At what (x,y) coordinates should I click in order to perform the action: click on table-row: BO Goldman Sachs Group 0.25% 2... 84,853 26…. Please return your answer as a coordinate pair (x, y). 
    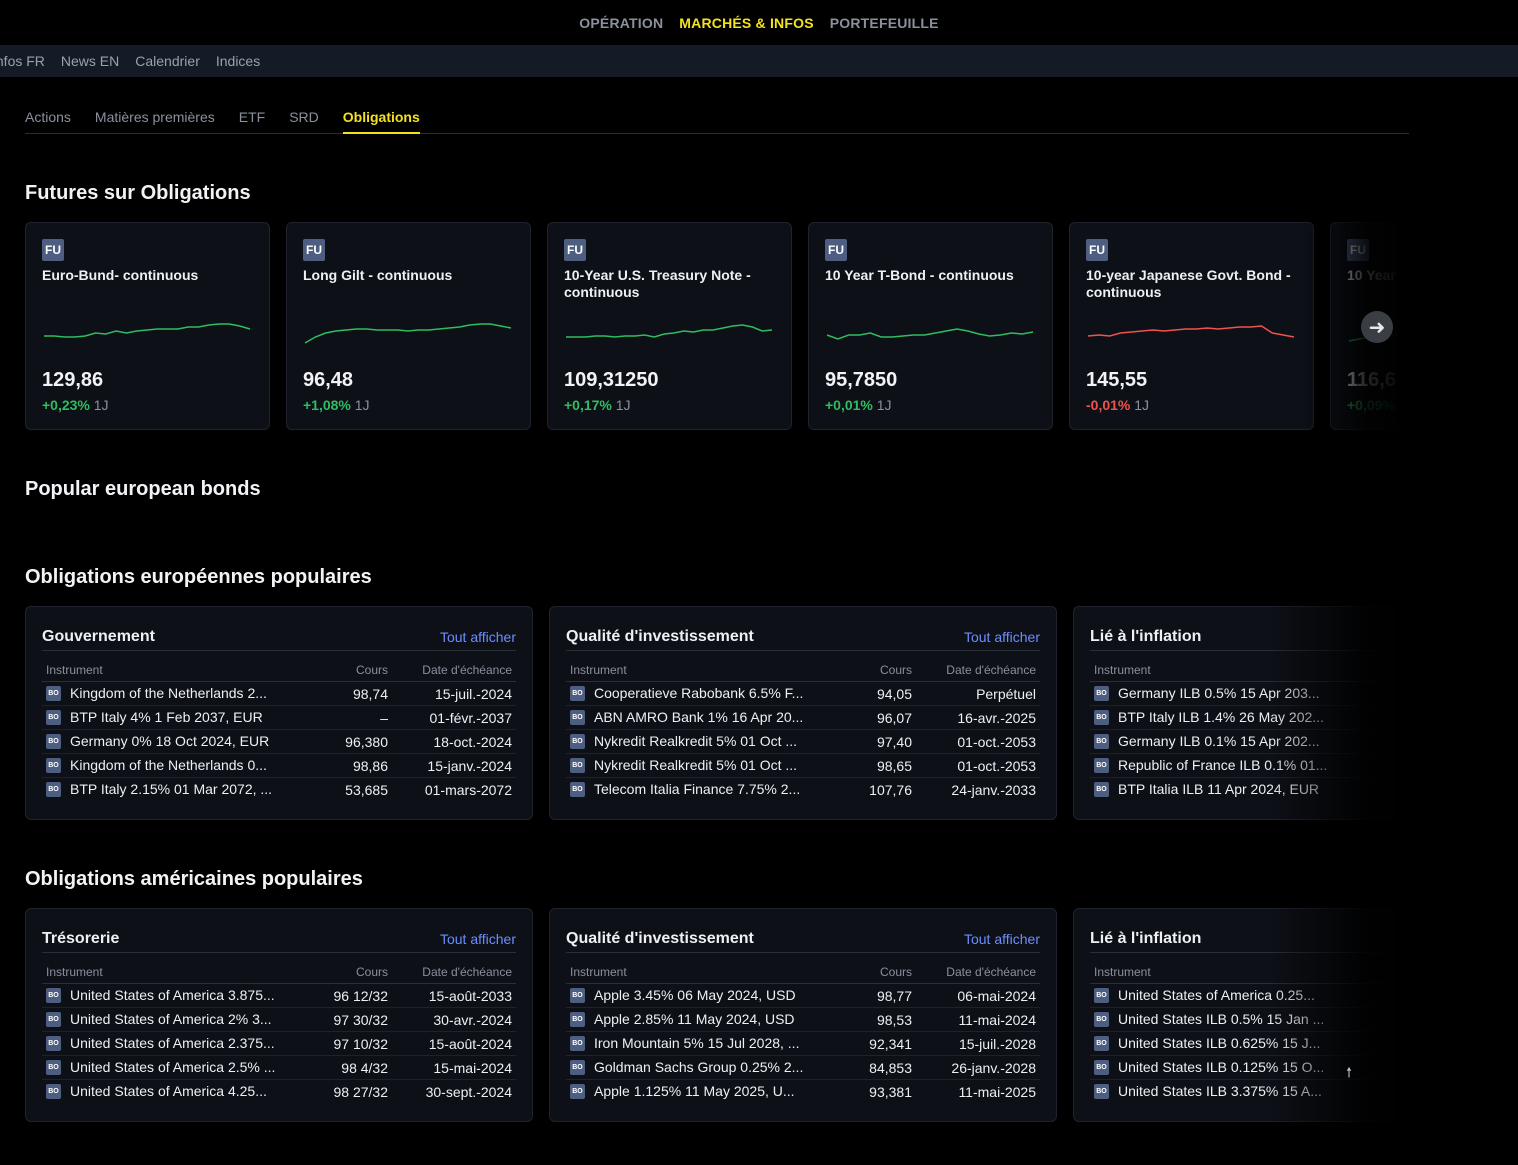
    Looking at the image, I should click on (803, 1067).